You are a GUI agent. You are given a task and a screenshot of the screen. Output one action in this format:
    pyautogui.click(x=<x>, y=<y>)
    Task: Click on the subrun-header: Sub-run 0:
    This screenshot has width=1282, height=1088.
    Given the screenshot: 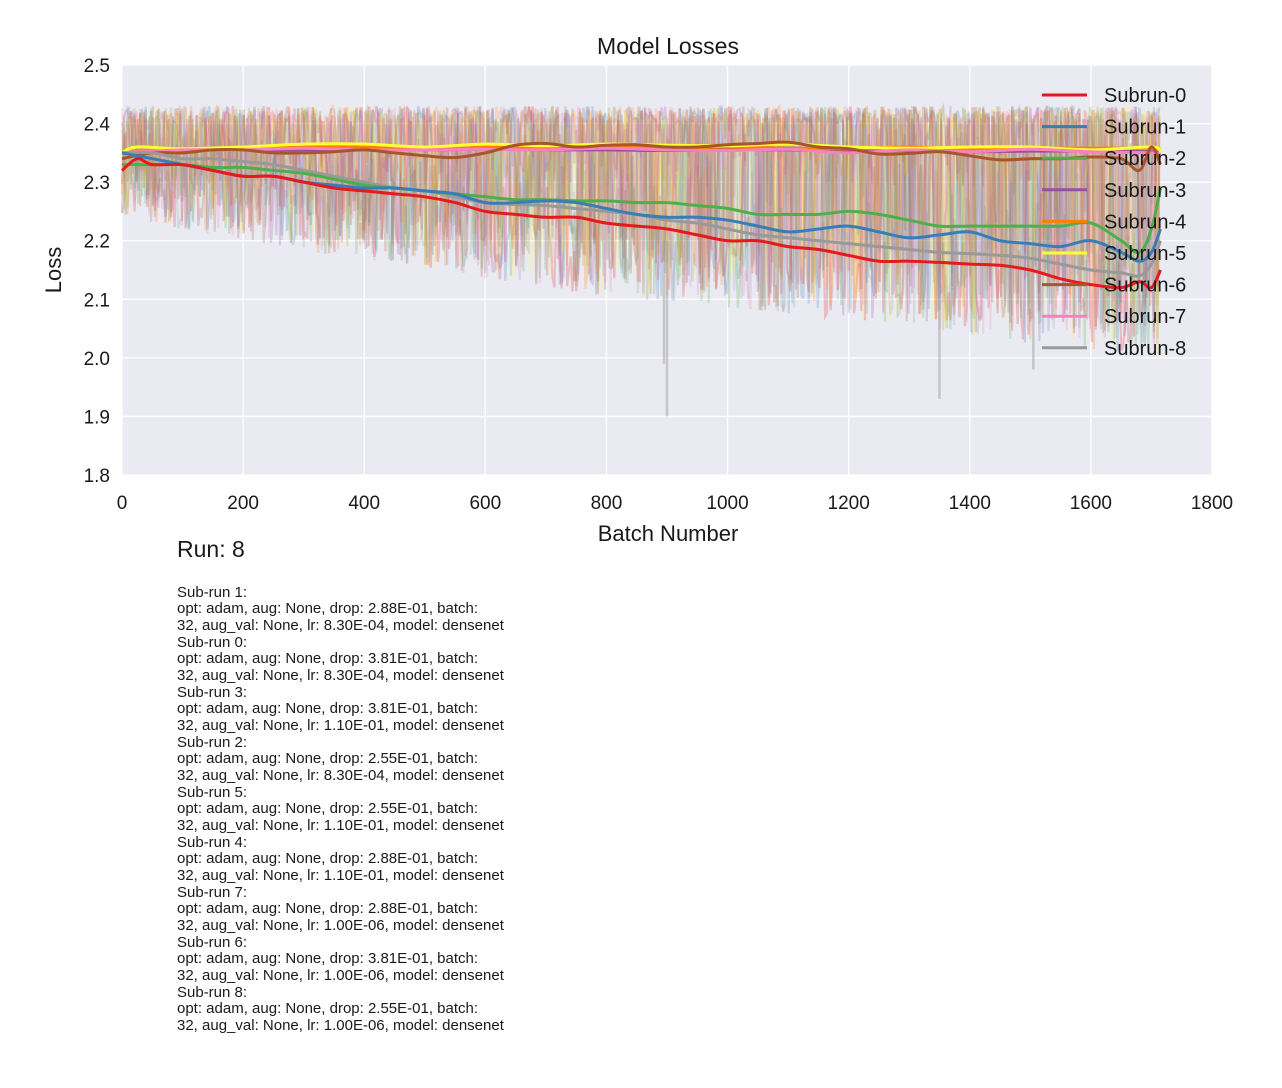 What is the action you would take?
    pyautogui.click(x=212, y=642)
    